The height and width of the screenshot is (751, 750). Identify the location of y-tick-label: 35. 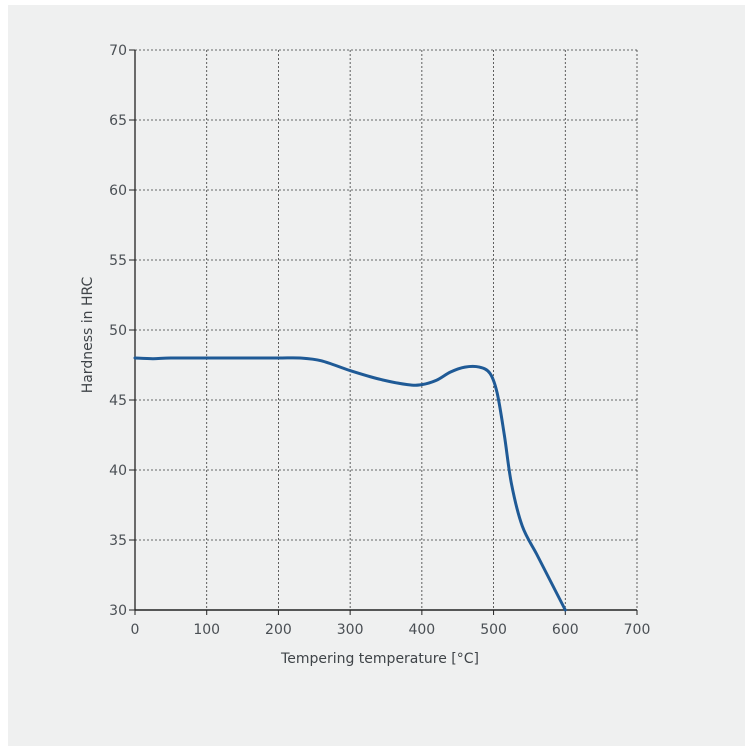
(118, 541).